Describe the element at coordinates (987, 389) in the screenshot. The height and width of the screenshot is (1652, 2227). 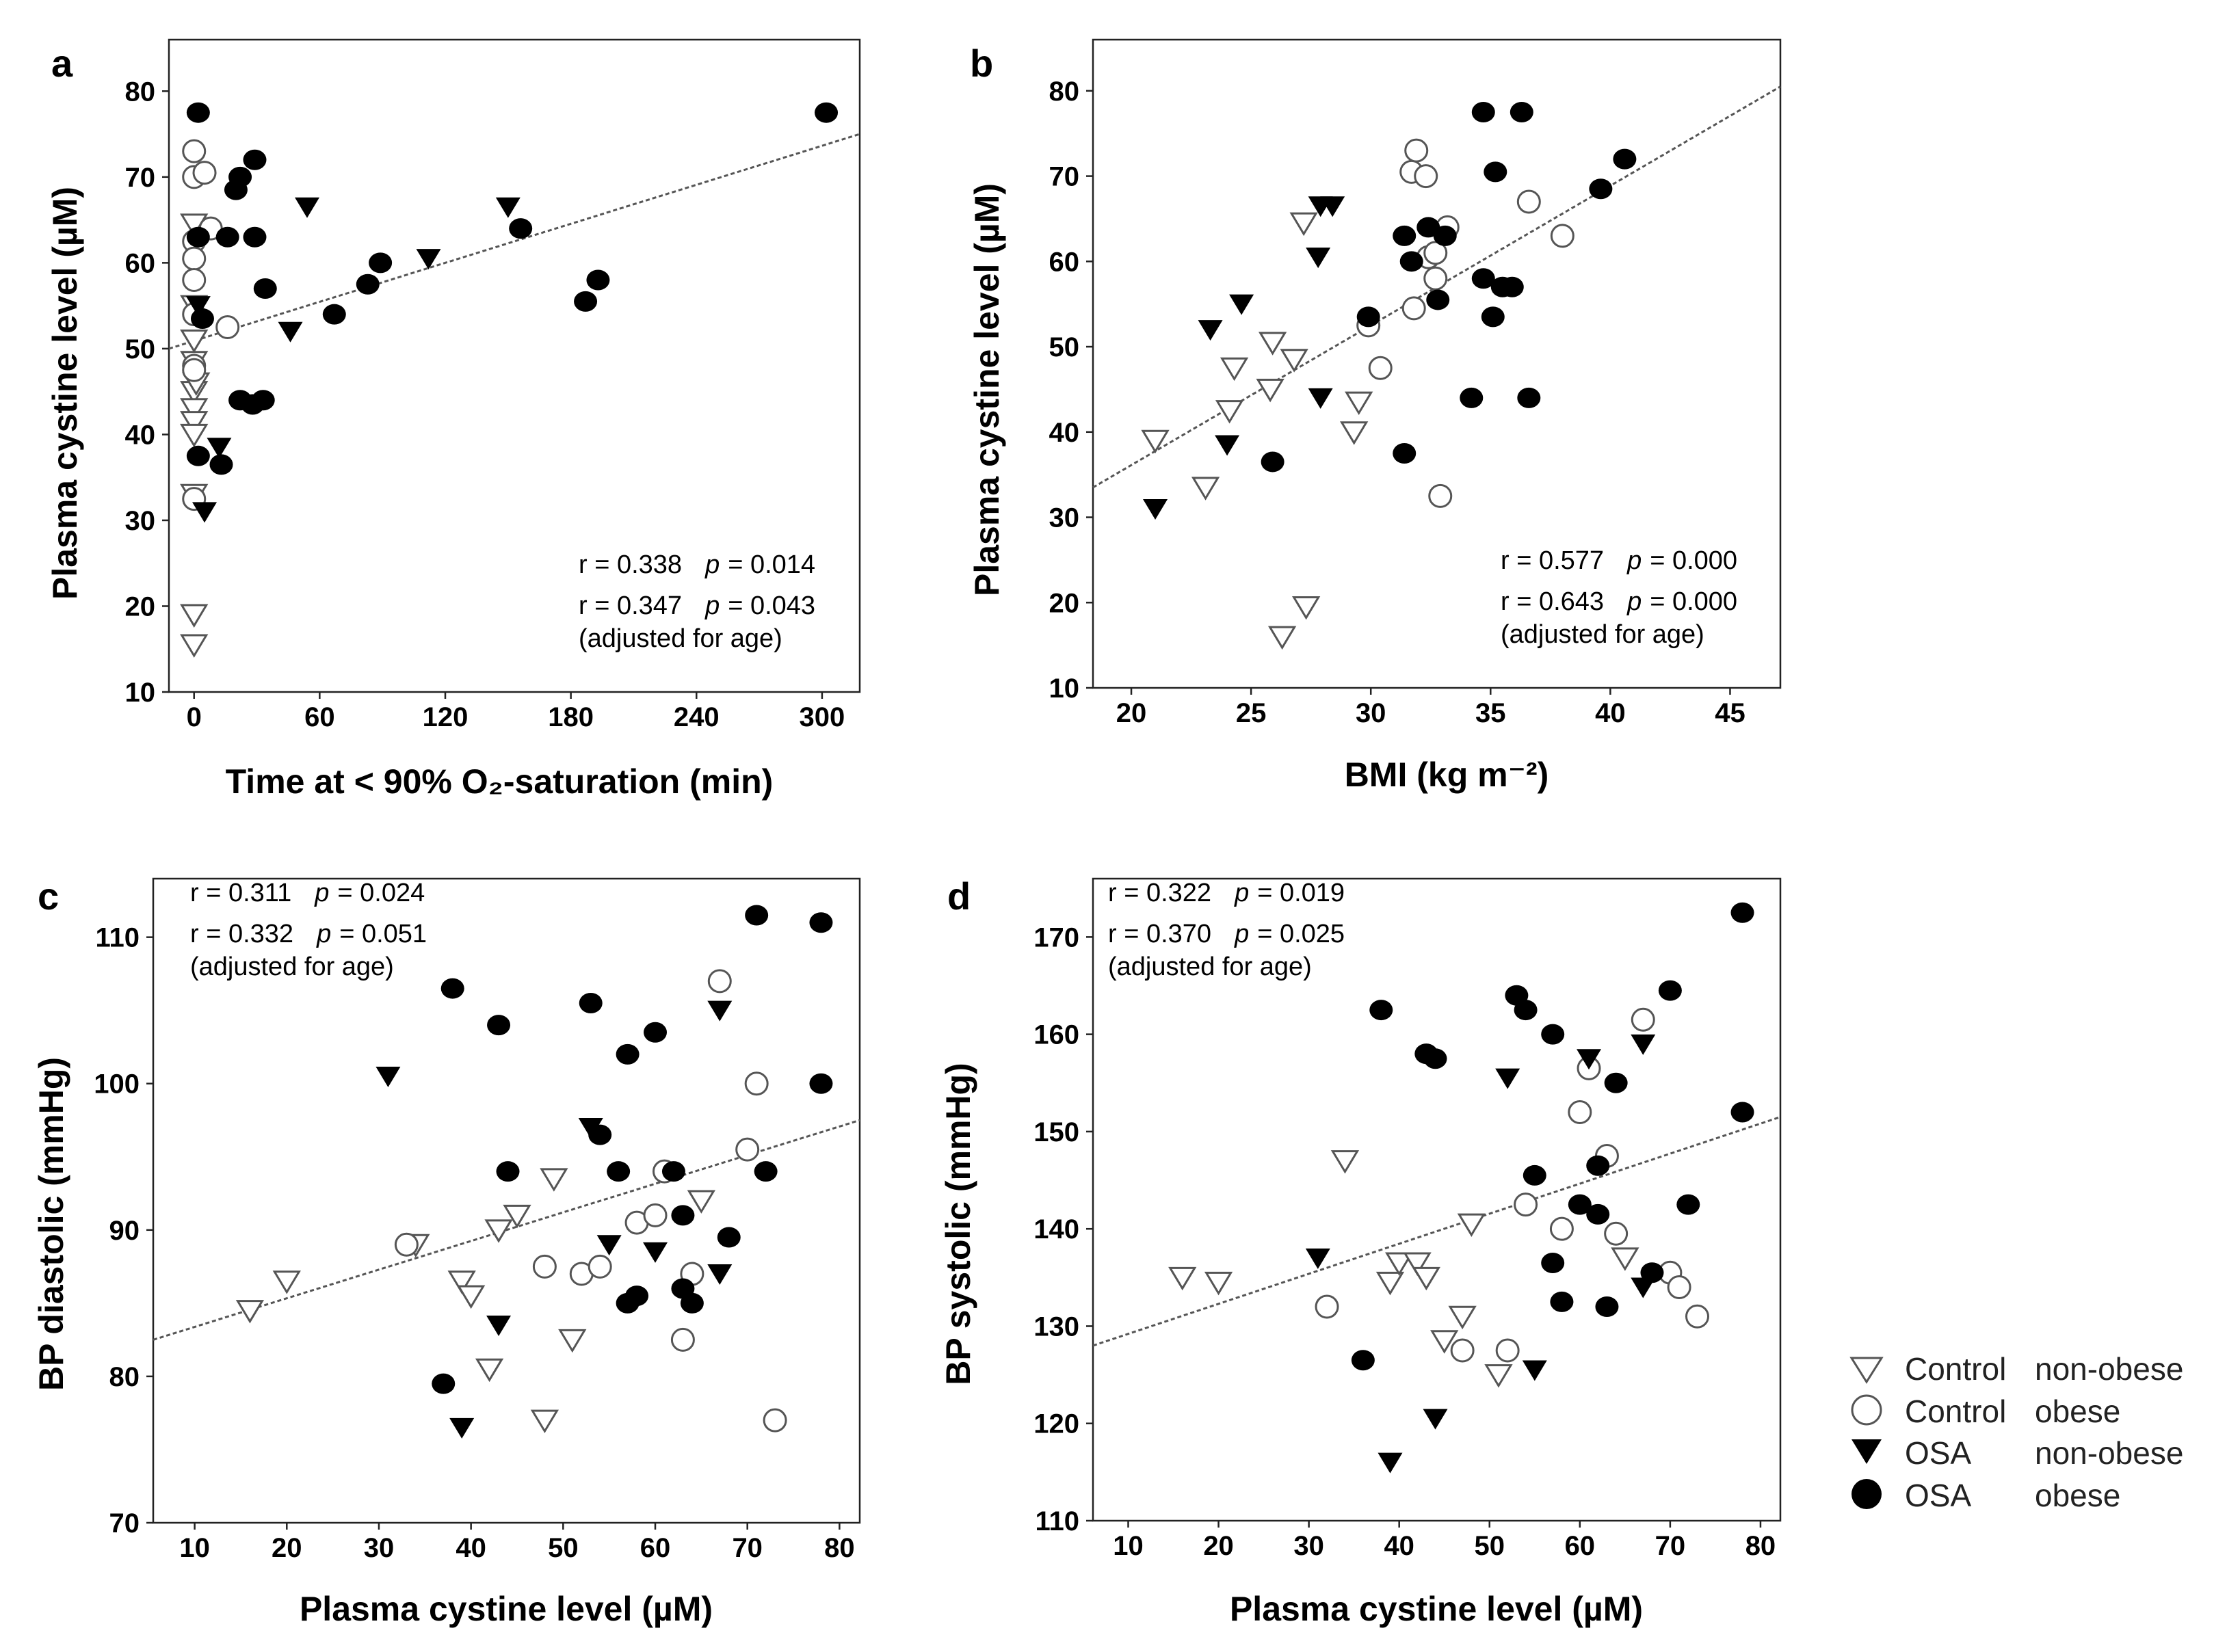
I see `y-axis-title-b: Plasma cystine level (µM)` at that location.